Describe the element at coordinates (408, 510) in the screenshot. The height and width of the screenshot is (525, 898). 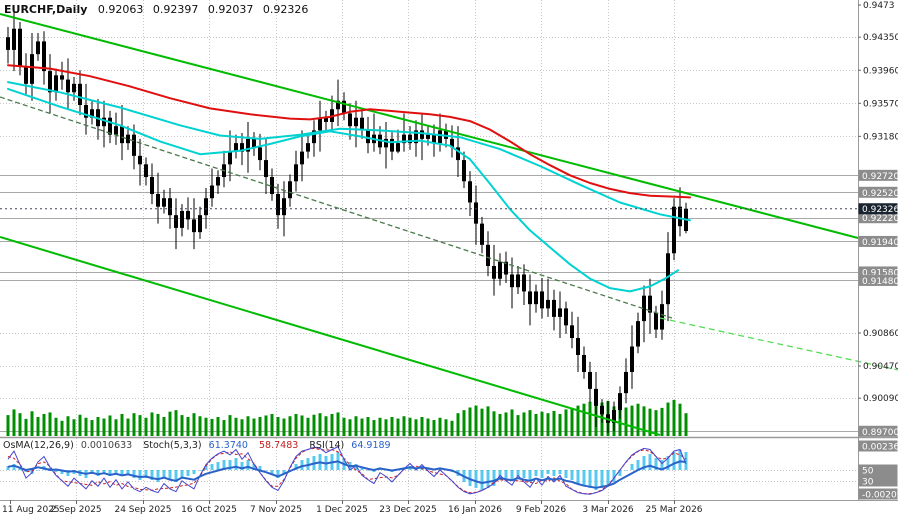
I see `svg-text: 23 Dec 2025` at that location.